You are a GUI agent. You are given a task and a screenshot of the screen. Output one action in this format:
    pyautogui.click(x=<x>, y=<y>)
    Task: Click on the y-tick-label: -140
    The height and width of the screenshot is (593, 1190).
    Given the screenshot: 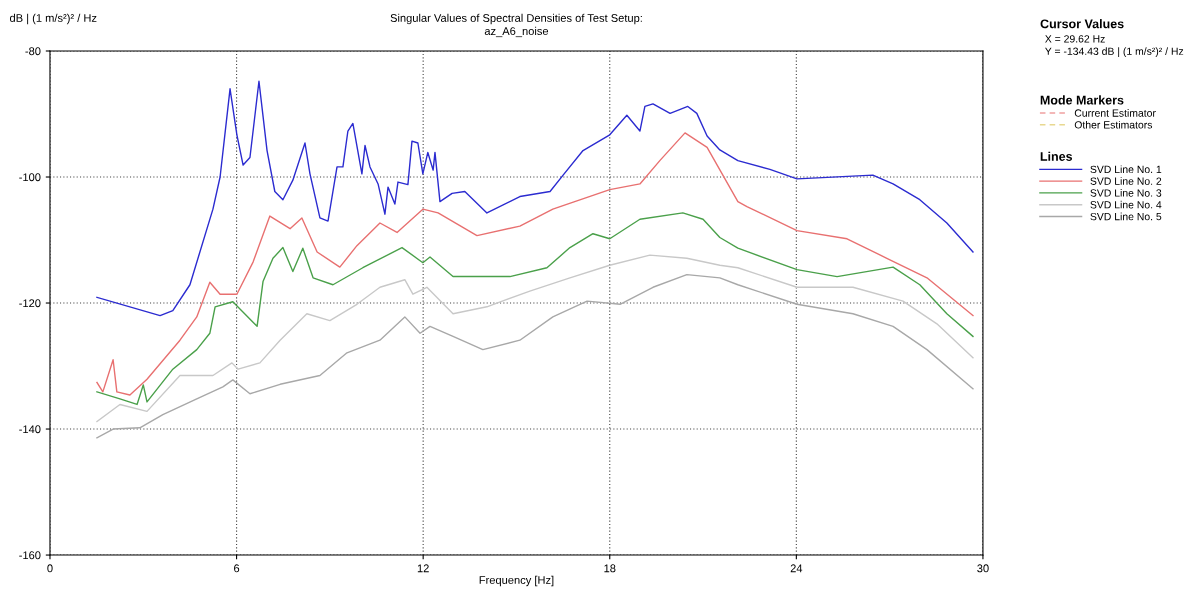 What is the action you would take?
    pyautogui.click(x=30, y=429)
    